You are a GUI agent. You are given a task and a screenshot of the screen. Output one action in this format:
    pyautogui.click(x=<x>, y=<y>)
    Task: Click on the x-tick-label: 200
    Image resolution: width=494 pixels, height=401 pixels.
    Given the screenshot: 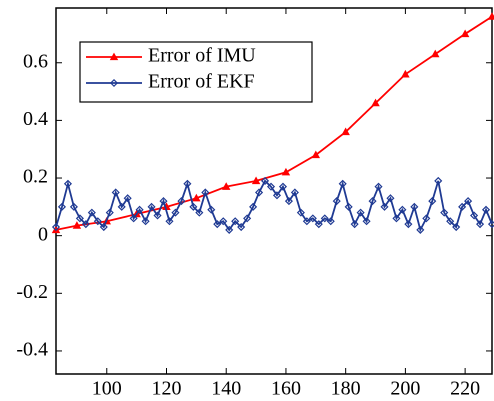 What is the action you would take?
    pyautogui.click(x=405, y=389)
    